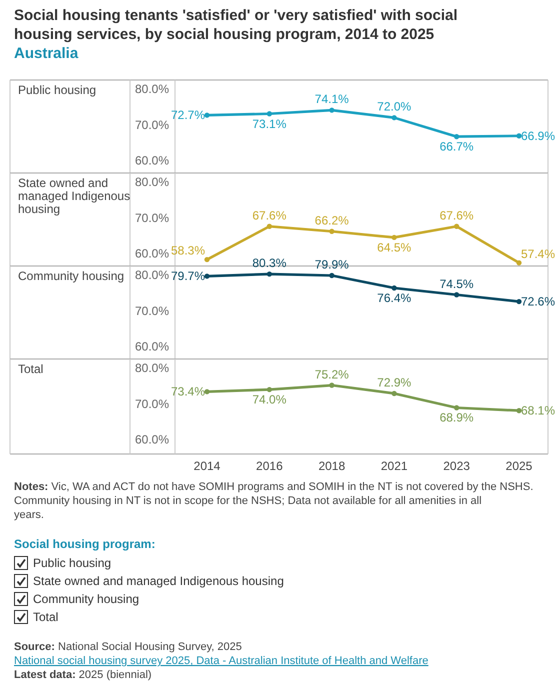 The height and width of the screenshot is (700, 560). Describe the element at coordinates (332, 99) in the screenshot. I see `data-label: 74.1%` at that location.